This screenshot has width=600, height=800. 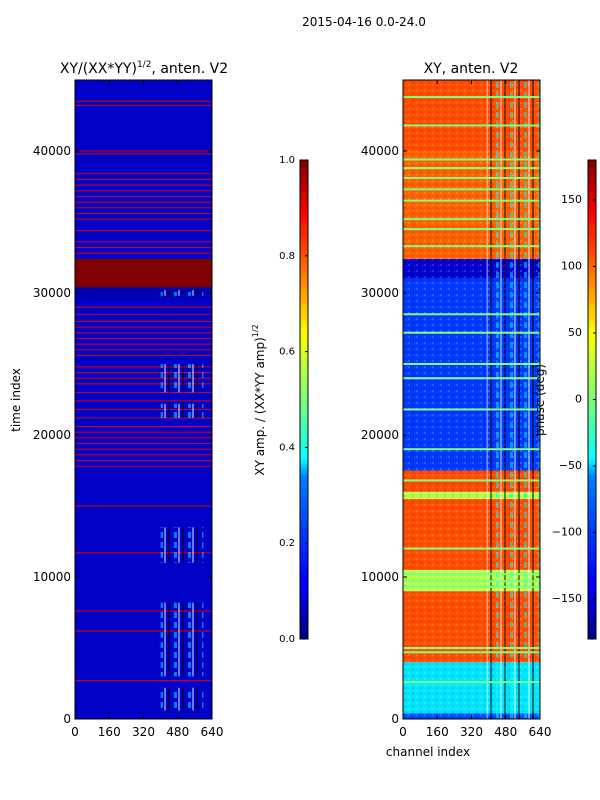 What do you see at coordinates (540, 400) in the screenshot?
I see `colorbar2-label: phase (deg)` at bounding box center [540, 400].